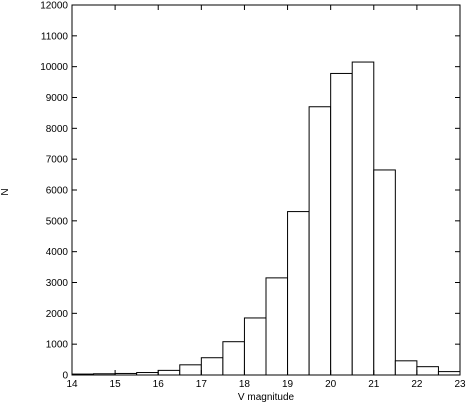 Image resolution: width=469 pixels, height=404 pixels. Describe the element at coordinates (57, 345) in the screenshot. I see `y-tick-label: 1000` at that location.